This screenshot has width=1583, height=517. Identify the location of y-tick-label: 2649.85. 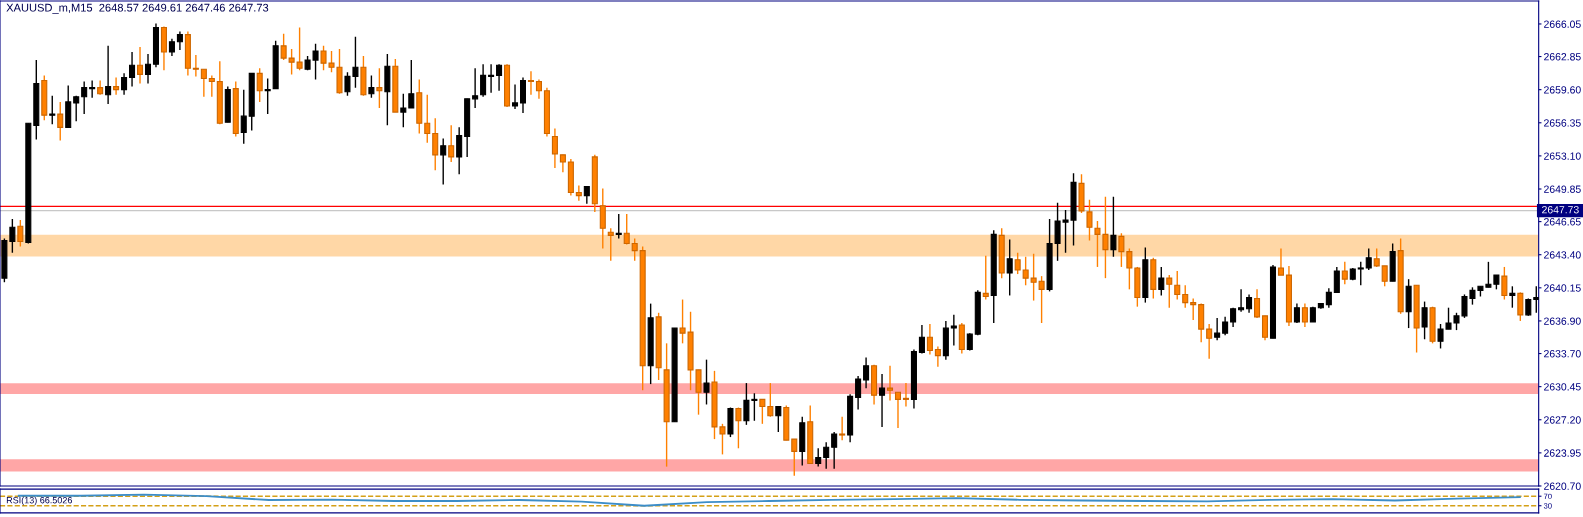
(1562, 189).